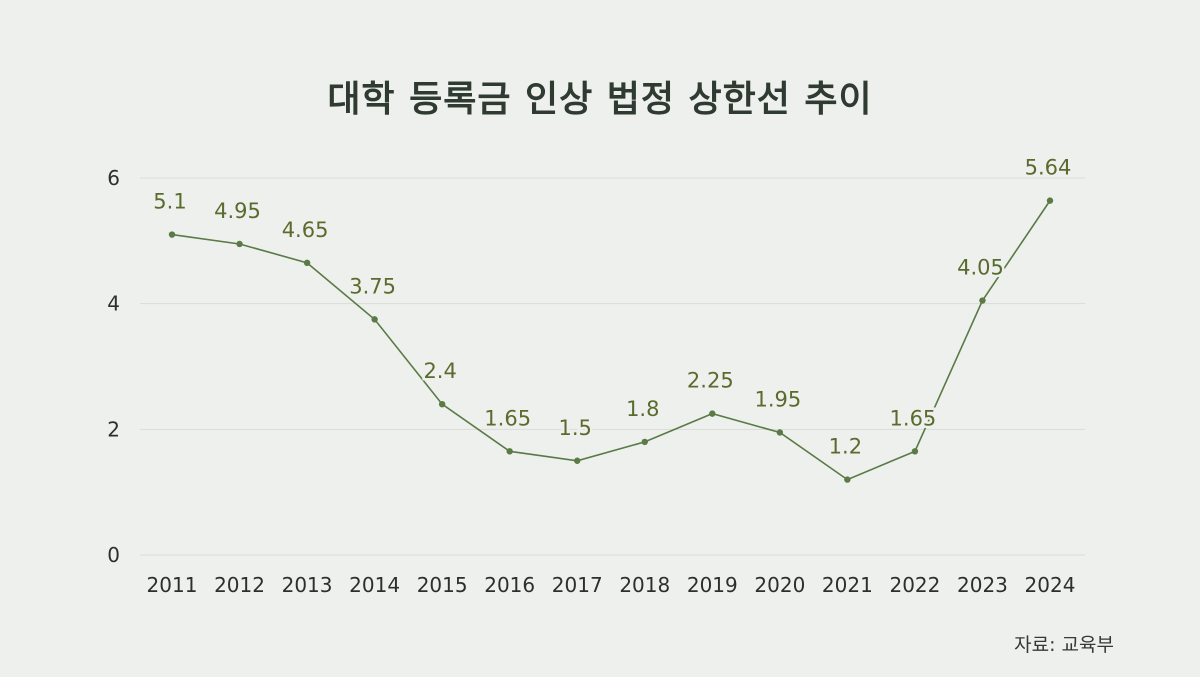  Describe the element at coordinates (847, 585) in the screenshot. I see `x-tick-label: 2021` at that location.